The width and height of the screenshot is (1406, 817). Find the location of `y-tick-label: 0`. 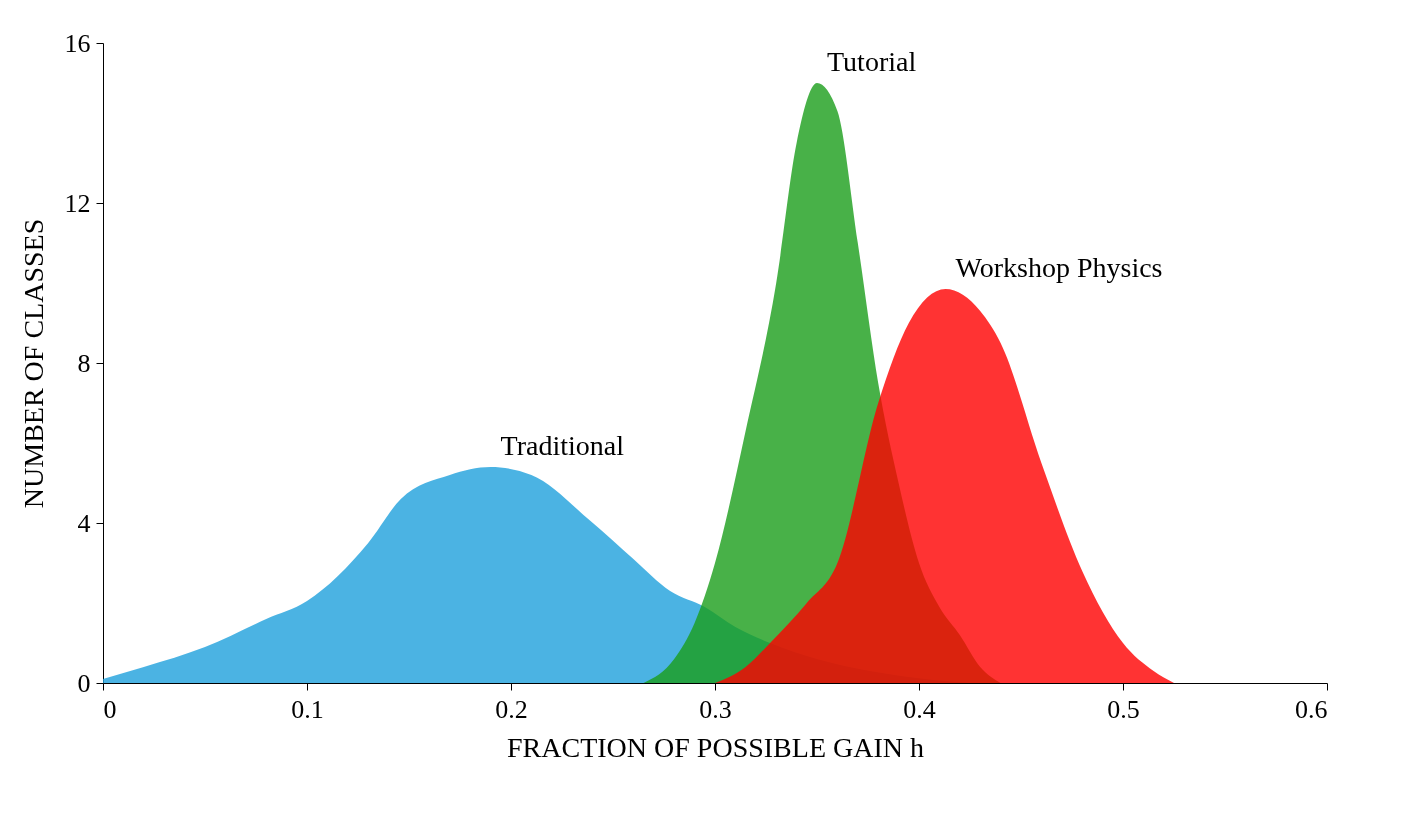

y-tick-label: 0 is located at coordinates (84, 683).